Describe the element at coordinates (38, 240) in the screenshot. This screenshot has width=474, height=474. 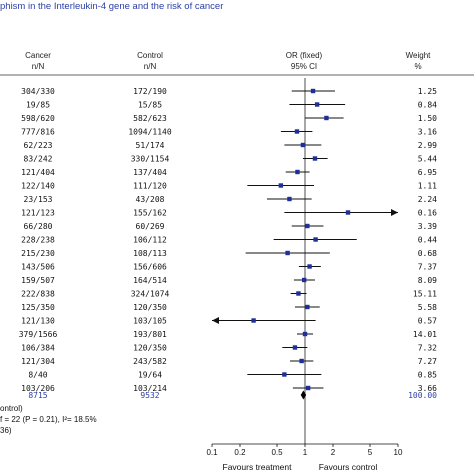
I see `cancer-cell: 228/238` at that location.